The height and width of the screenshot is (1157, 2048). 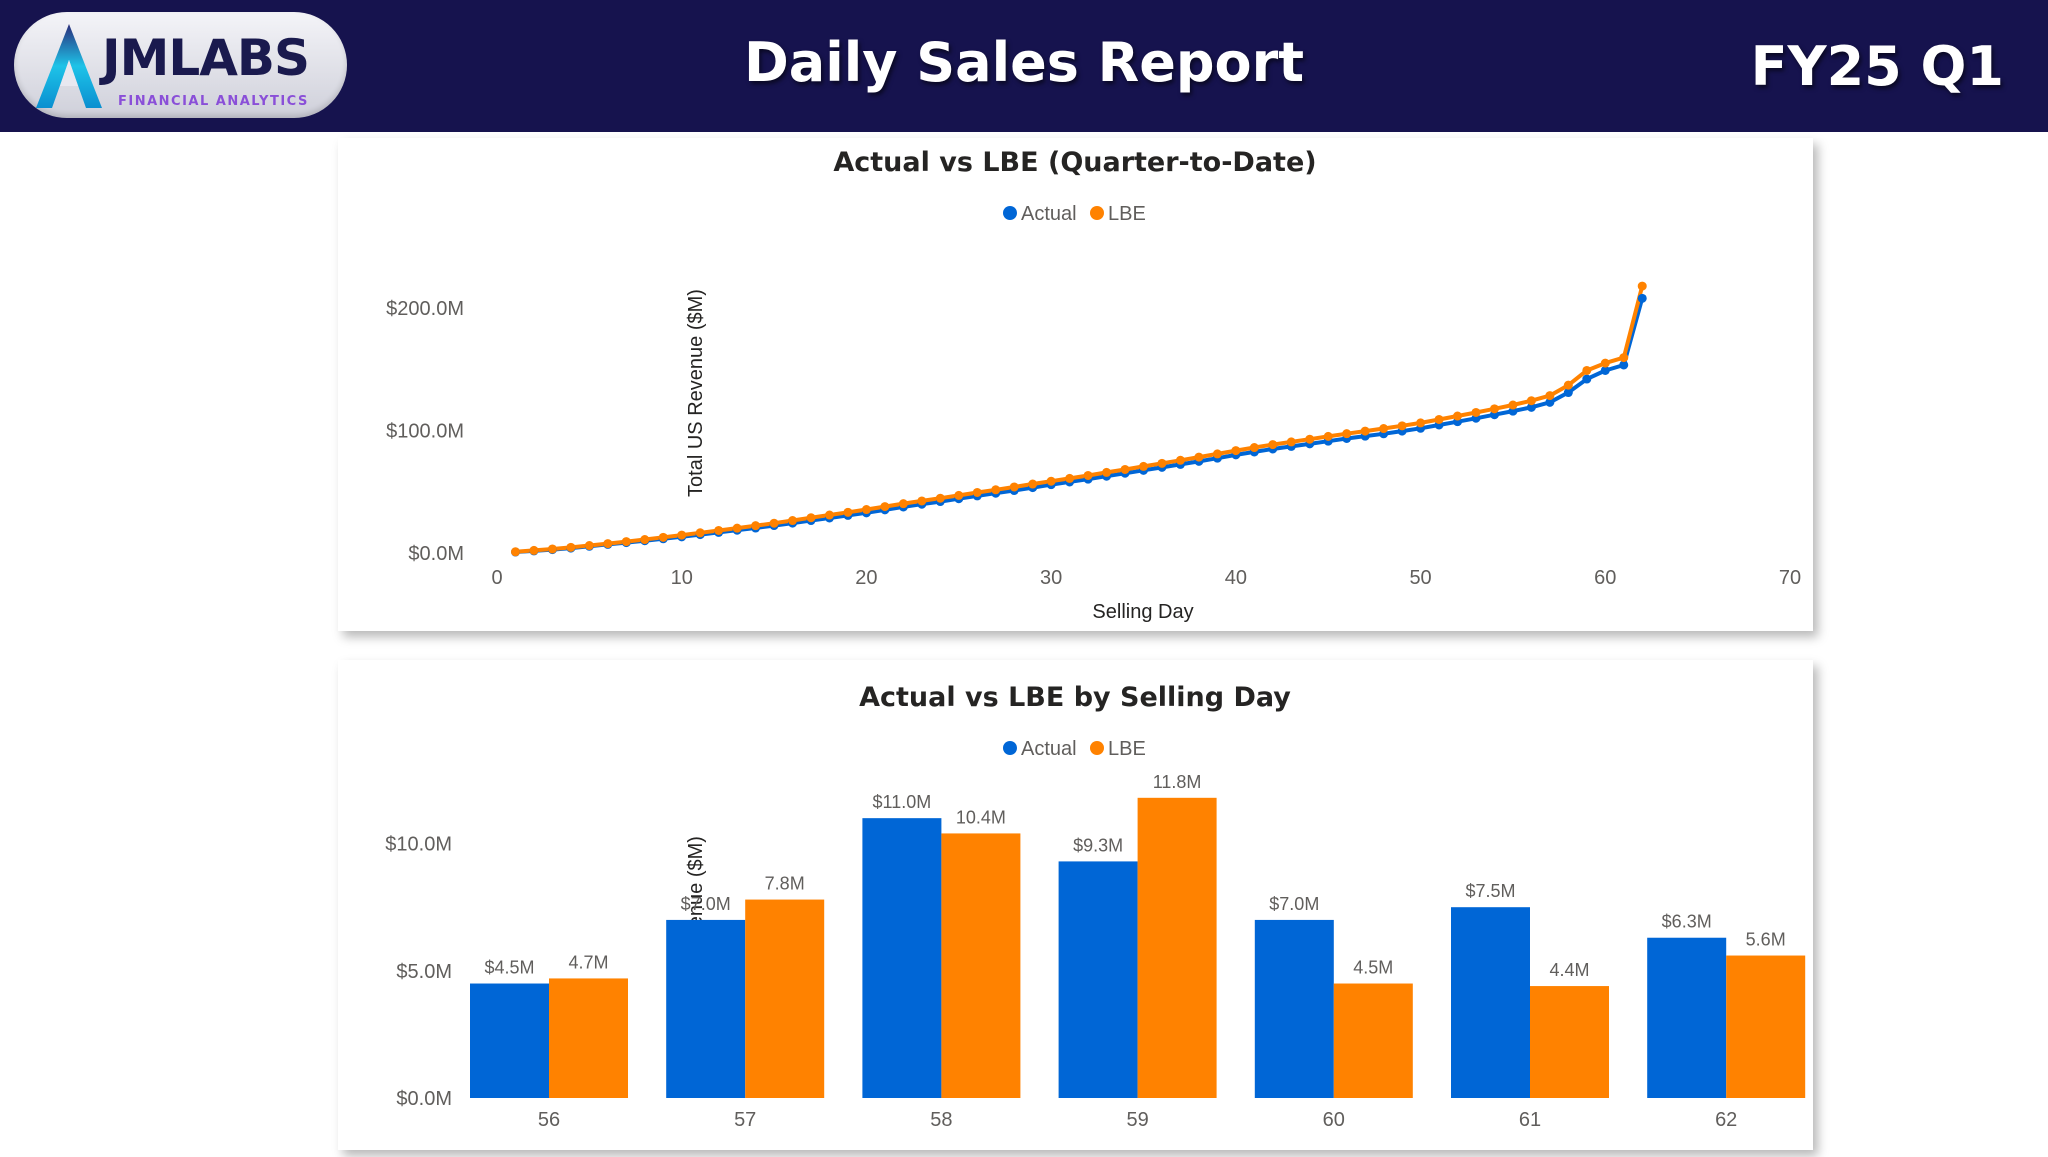 What do you see at coordinates (1490, 891) in the screenshot?
I see `data-label-actual: $7.5M` at bounding box center [1490, 891].